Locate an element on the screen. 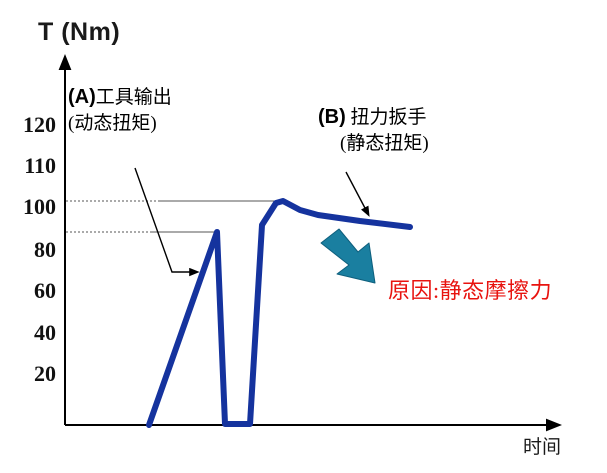 Image resolution: width=607 pixels, height=473 pixels. y-tick-label-100: 100 is located at coordinates (39, 206).